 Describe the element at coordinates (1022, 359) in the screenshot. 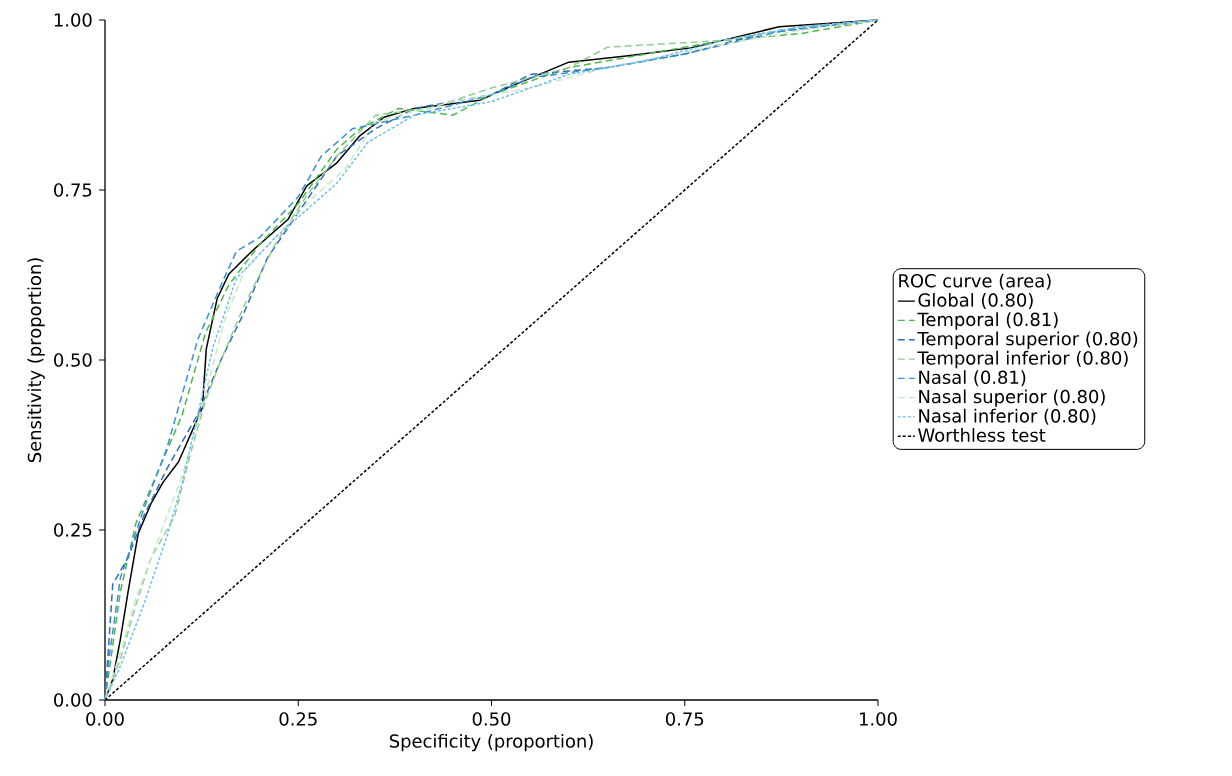

I see `legend-label: Temporal inferior (0.80)` at that location.